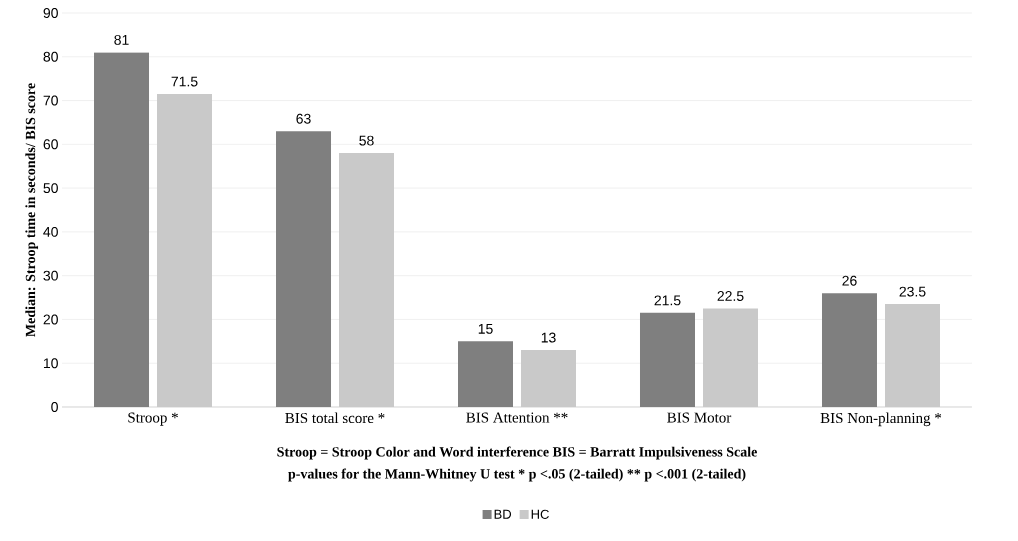  I want to click on legend-label: BD, so click(503, 514).